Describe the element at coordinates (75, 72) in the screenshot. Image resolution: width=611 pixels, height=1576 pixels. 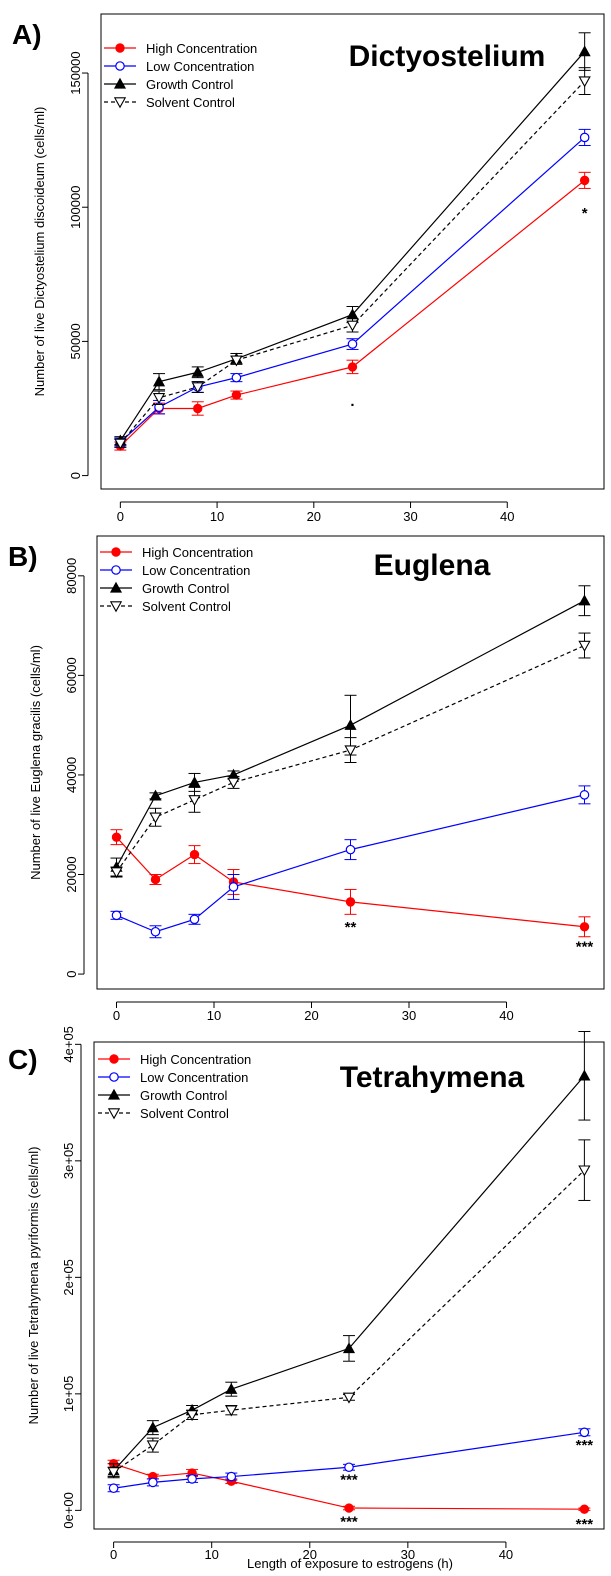
I see `y-tick-label: 150000` at that location.